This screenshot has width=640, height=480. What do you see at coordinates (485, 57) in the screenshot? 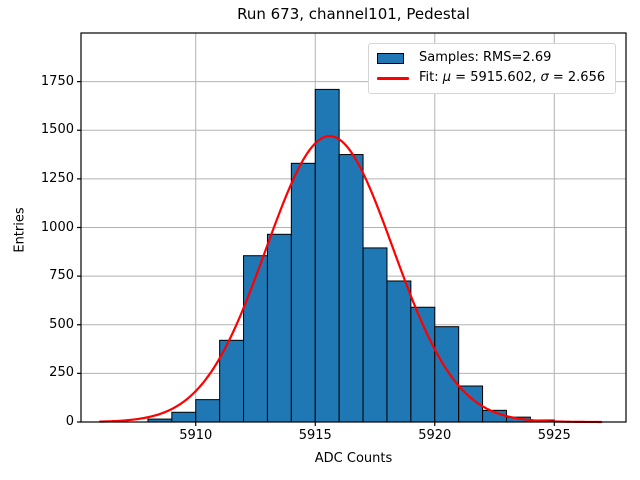
I see `legend-samples-label: Samples: RMS=2.69` at bounding box center [485, 57].